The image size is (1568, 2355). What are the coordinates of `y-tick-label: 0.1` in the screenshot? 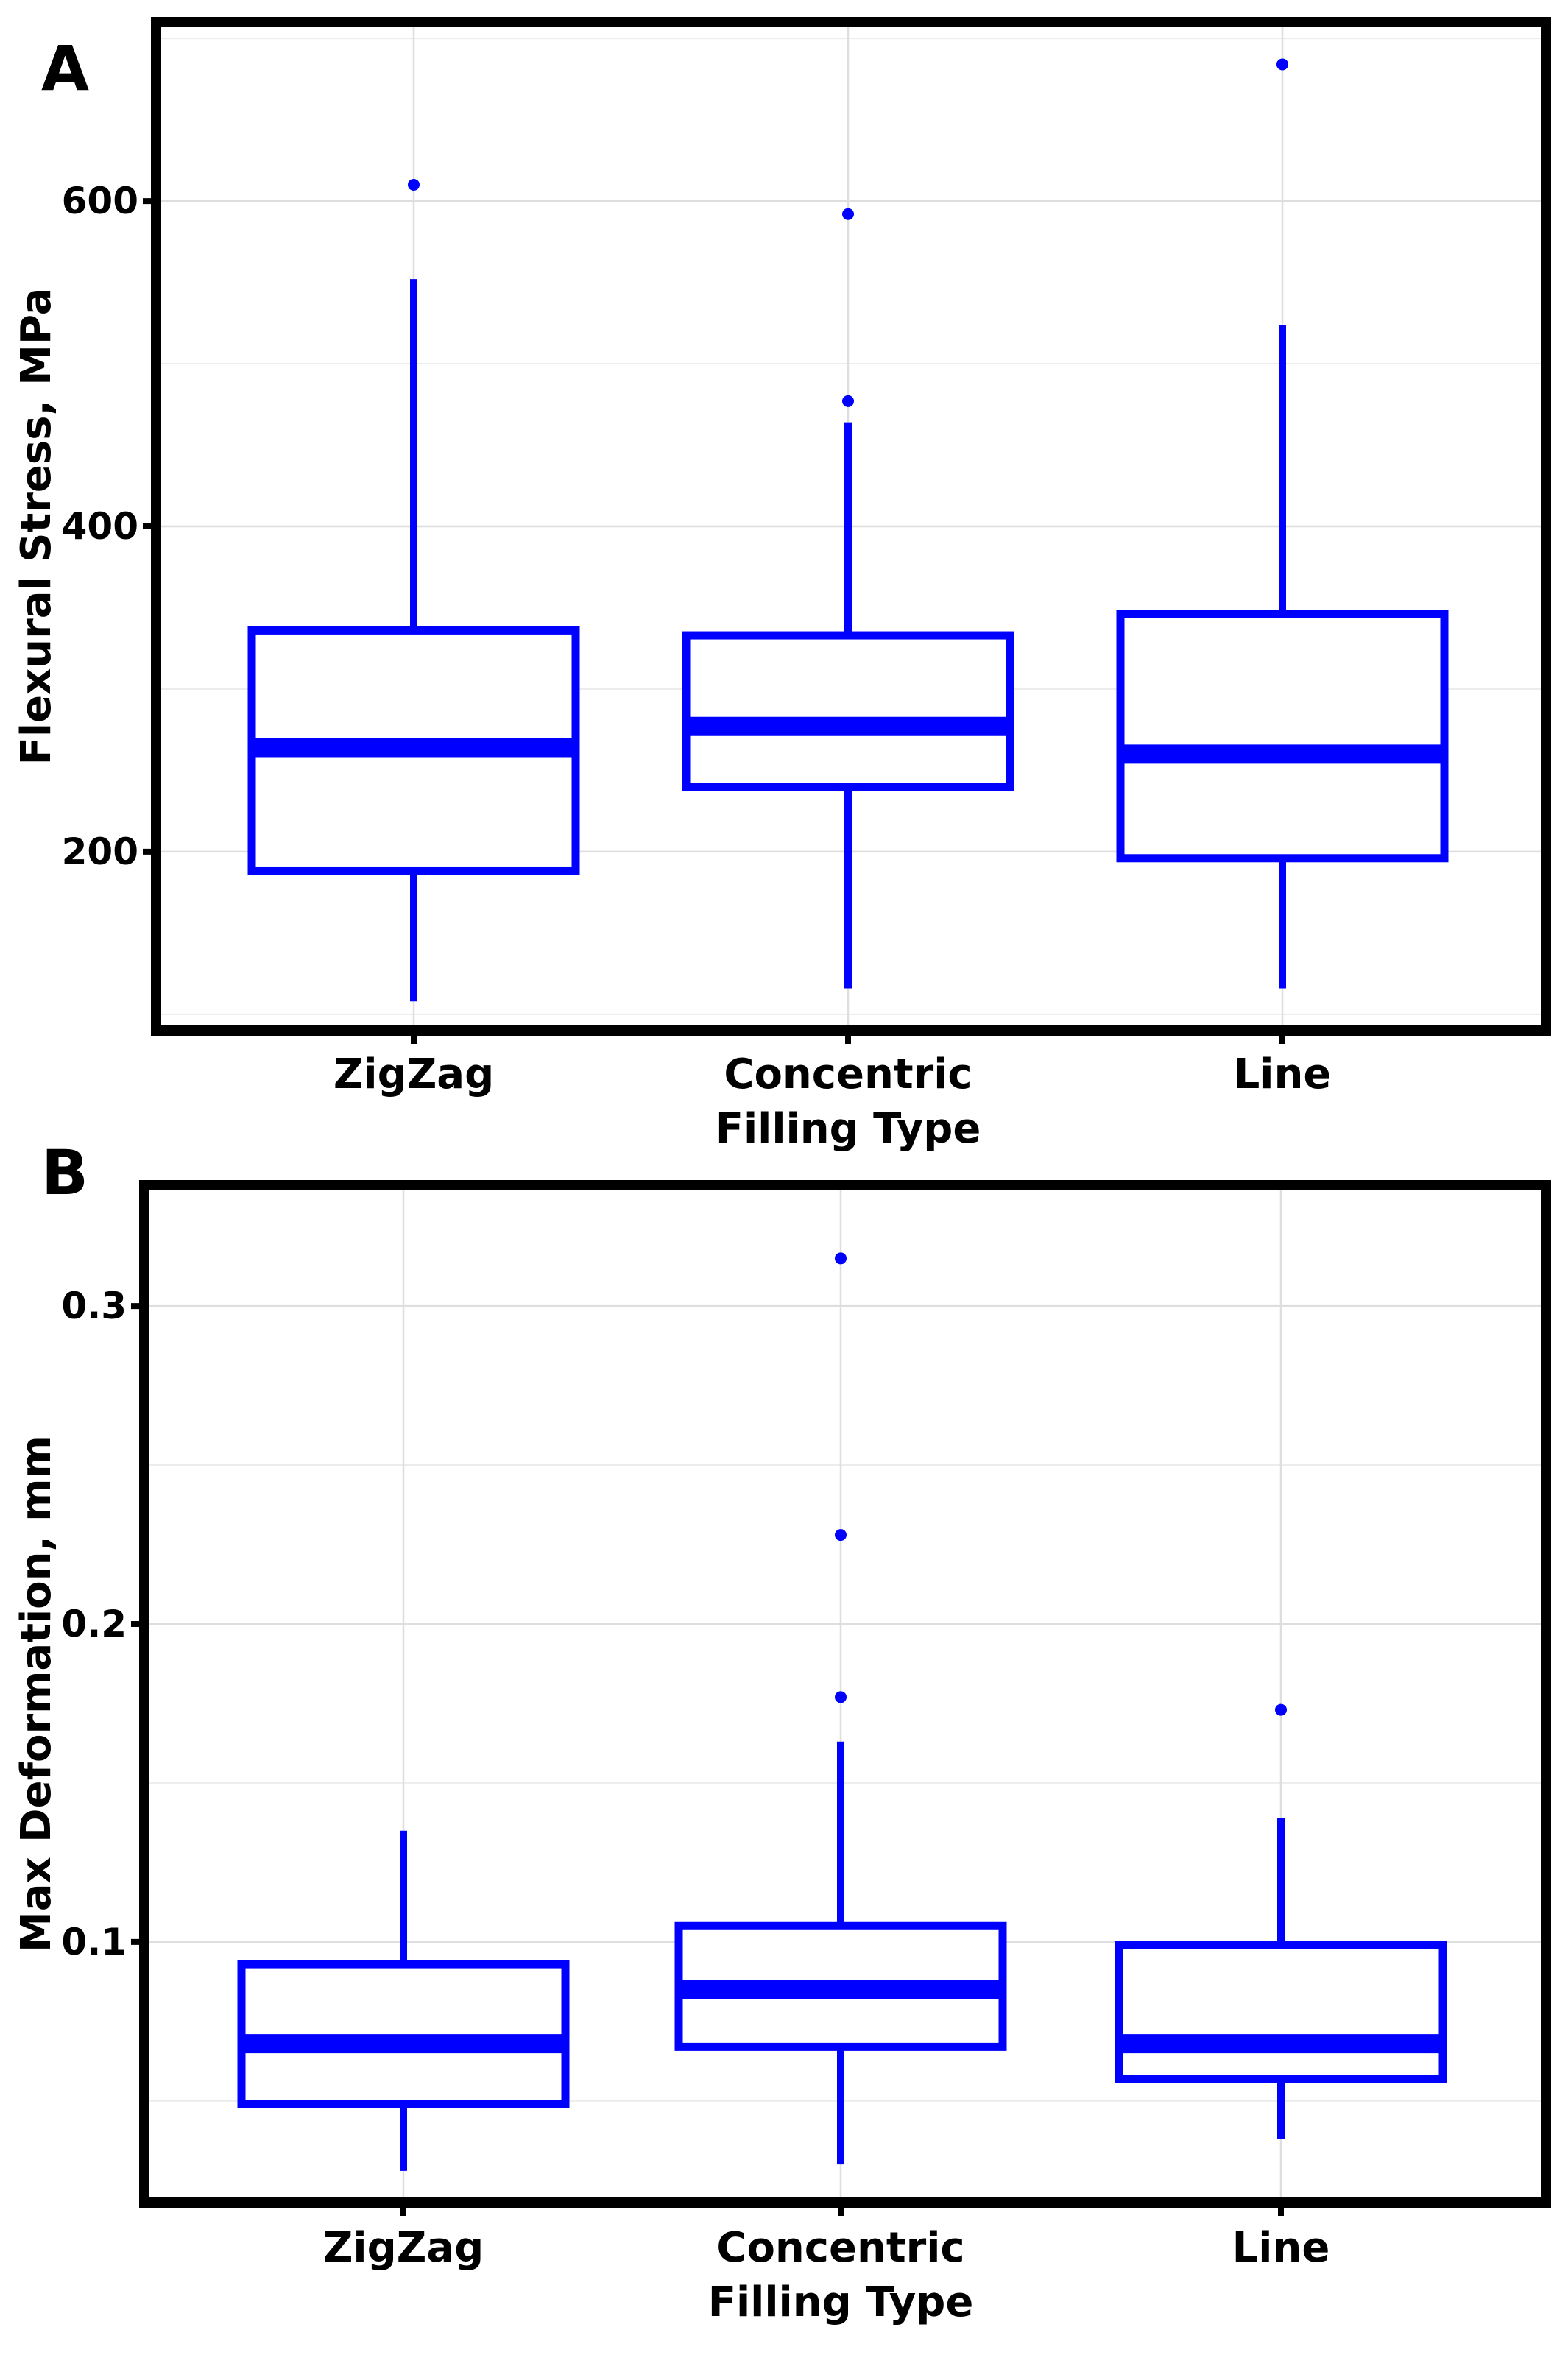 It's located at (94, 1942).